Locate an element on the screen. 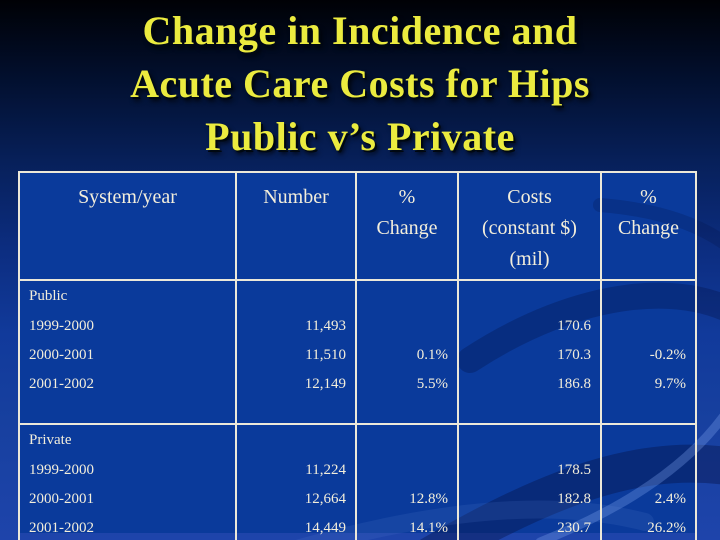 Image resolution: width=720 pixels, height=540 pixels. number-cell: 11,510 is located at coordinates (296, 355).